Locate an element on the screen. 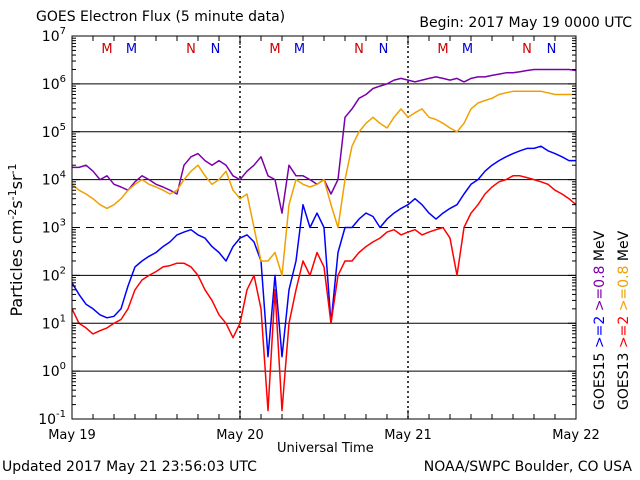 The width and height of the screenshot is (640, 480). chart-title: GOES Electron Flux (5 minute data) is located at coordinates (161, 17).